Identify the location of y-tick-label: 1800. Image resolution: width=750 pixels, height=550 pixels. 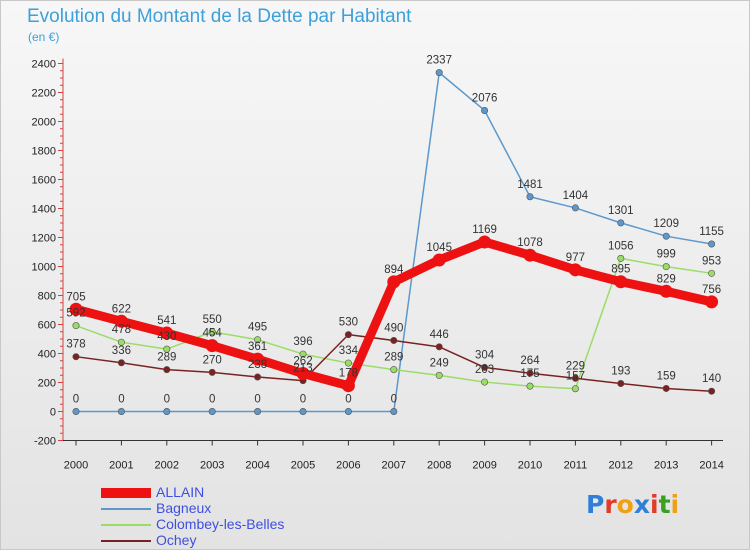
(44, 152).